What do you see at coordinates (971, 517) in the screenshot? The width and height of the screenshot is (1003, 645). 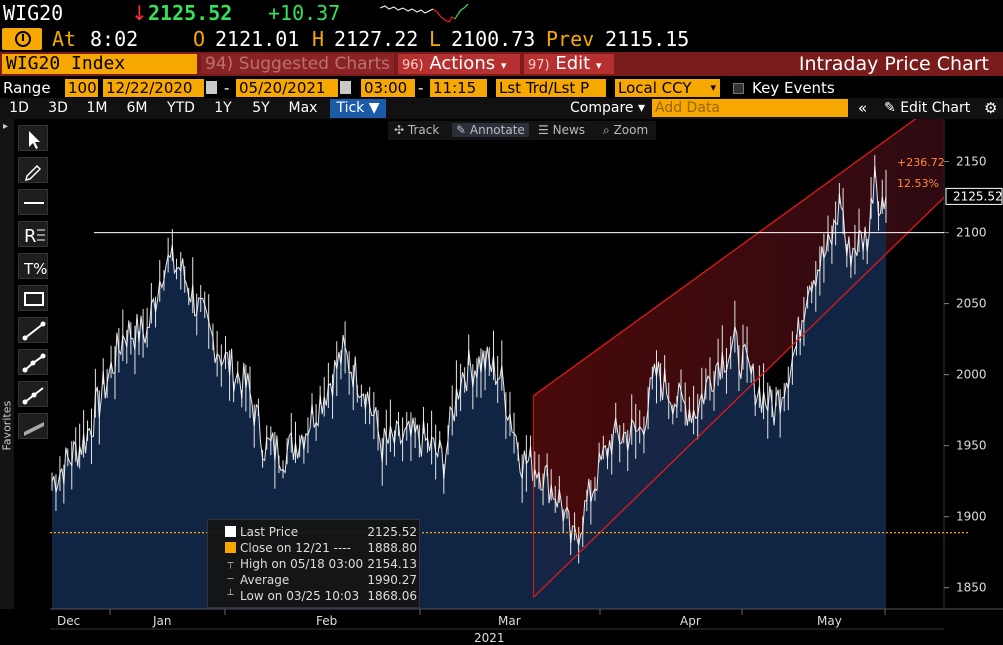 I see `y-tick-label: 1900` at bounding box center [971, 517].